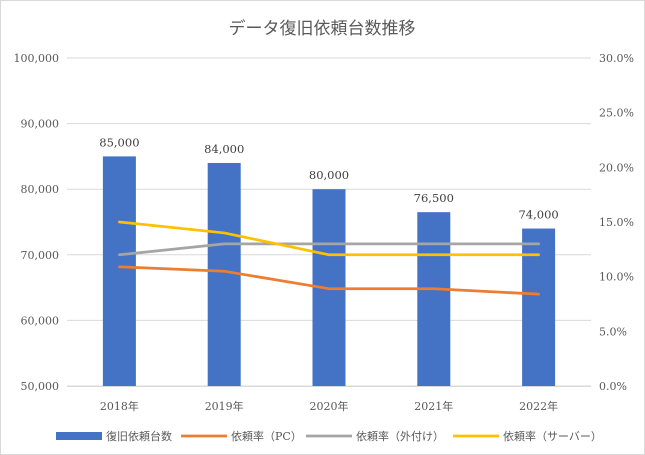 The image size is (645, 455). What do you see at coordinates (40, 255) in the screenshot?
I see `left-tick-label: 70,000` at bounding box center [40, 255].